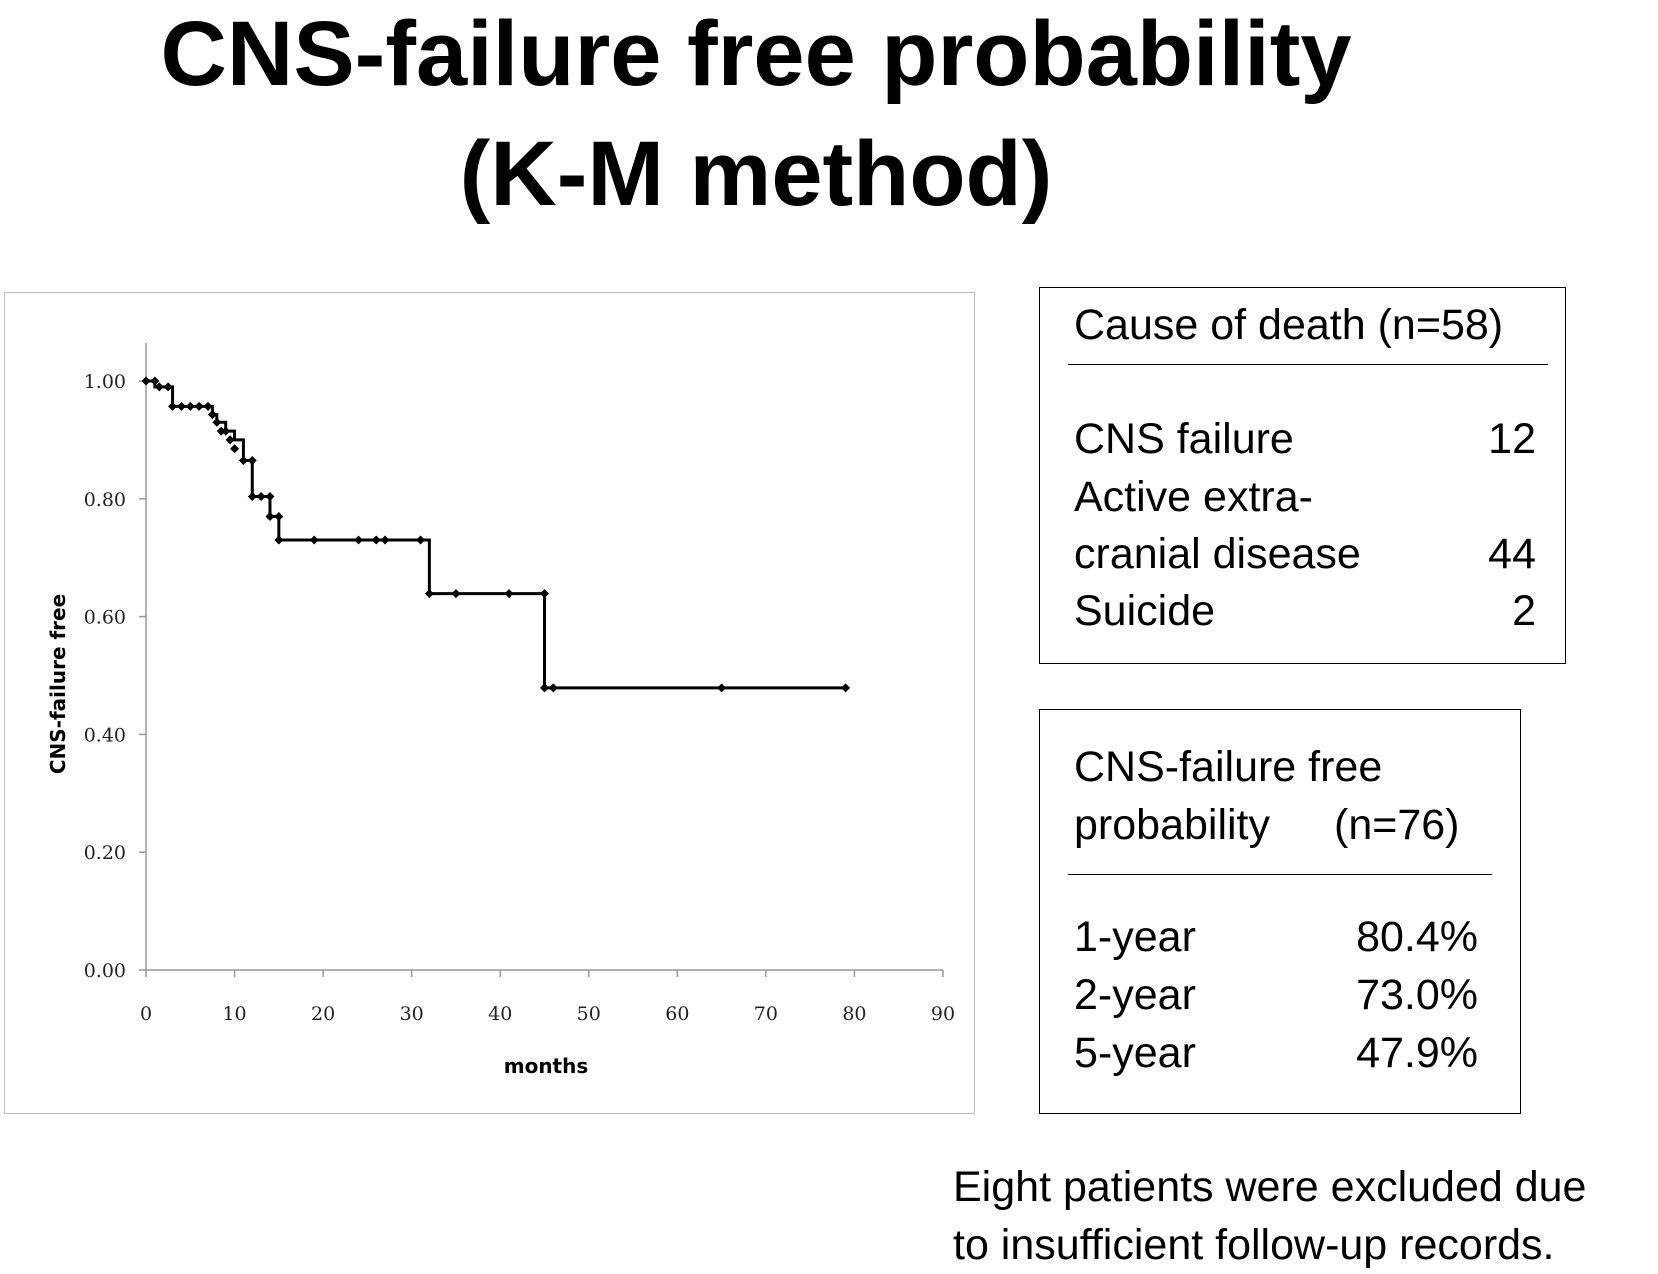  What do you see at coordinates (1228, 767) in the screenshot?
I see `probability-heading-line1: CNS-failure free` at bounding box center [1228, 767].